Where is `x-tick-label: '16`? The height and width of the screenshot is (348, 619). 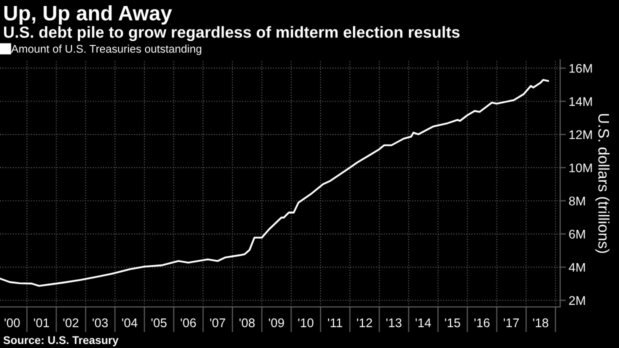 x-tick-label: '16 is located at coordinates (482, 323).